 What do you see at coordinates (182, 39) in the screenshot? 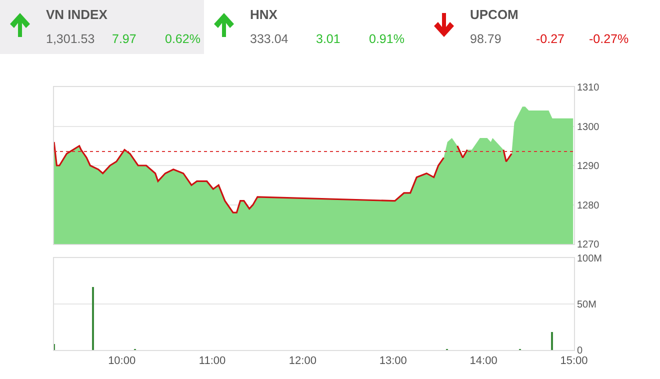
I see `text: 0.62%` at bounding box center [182, 39].